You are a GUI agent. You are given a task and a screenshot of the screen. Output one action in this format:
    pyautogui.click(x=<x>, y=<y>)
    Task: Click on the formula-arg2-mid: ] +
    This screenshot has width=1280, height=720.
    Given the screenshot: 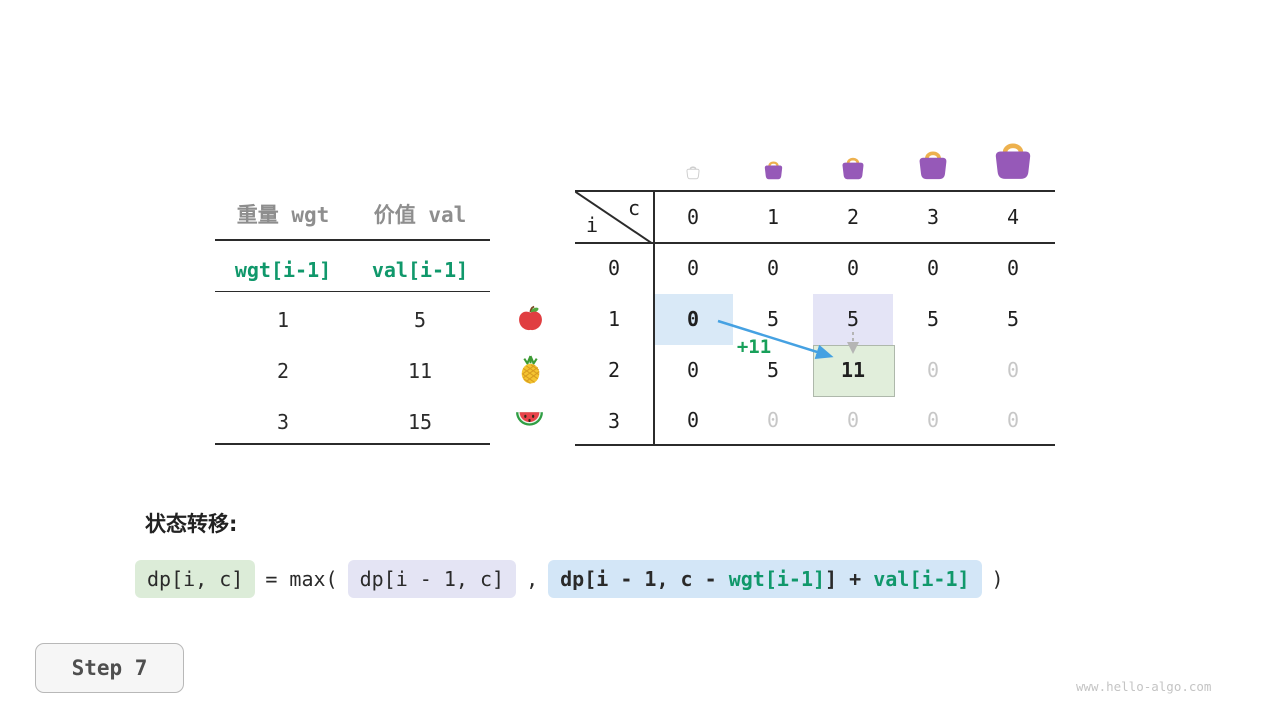 What is the action you would take?
    pyautogui.click(x=849, y=579)
    